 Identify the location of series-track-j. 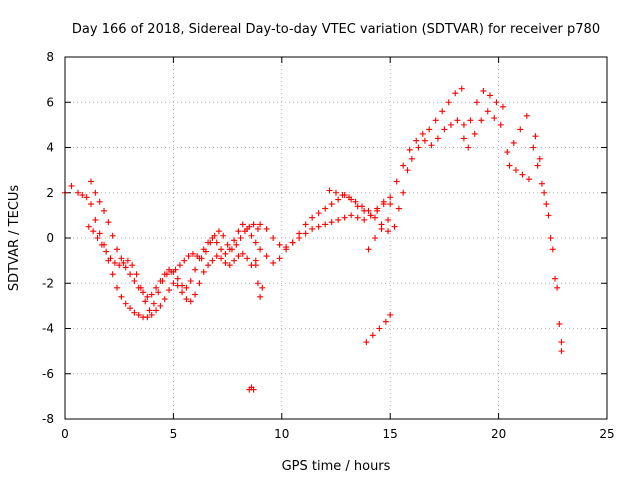
(426, 146).